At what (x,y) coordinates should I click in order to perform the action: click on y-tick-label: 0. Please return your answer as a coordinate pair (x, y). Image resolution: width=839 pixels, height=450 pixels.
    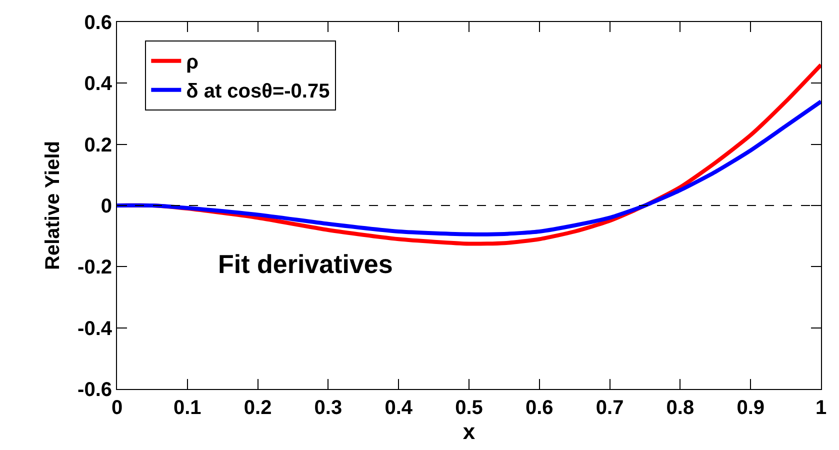
    Looking at the image, I should click on (106, 207).